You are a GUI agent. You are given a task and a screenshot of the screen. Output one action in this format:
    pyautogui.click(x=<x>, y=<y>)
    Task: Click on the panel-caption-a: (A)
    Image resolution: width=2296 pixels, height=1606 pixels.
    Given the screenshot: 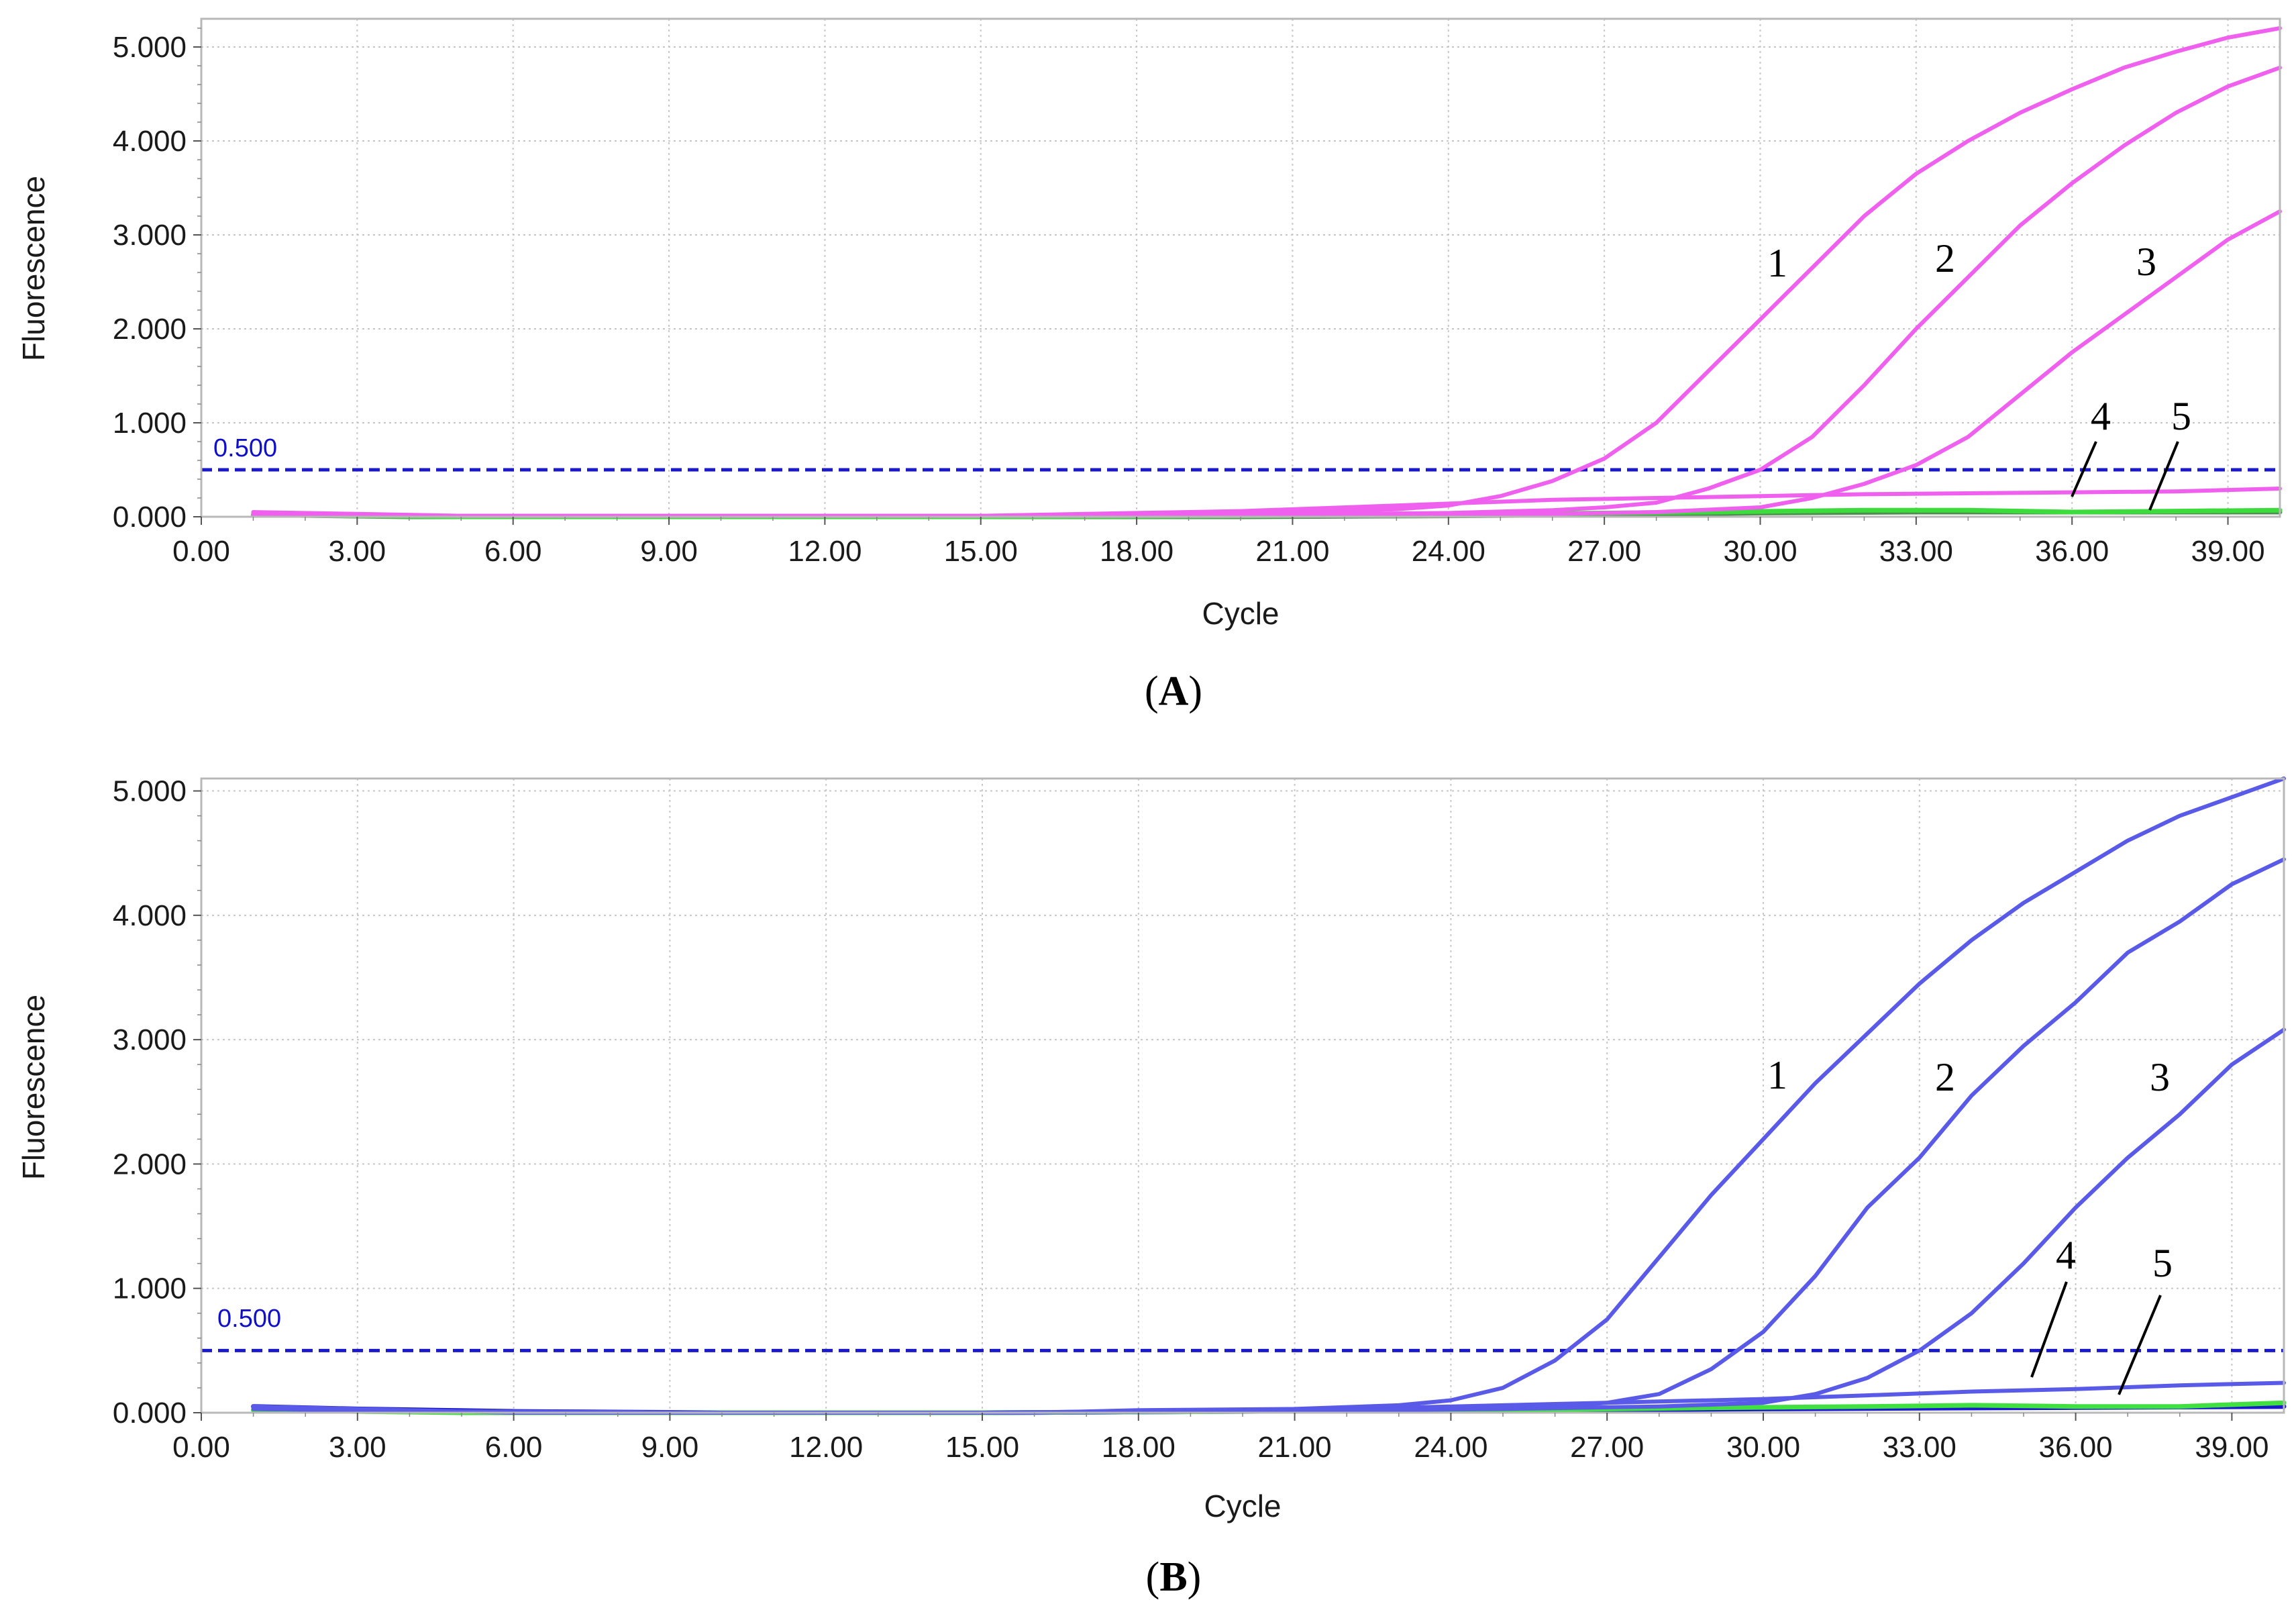 What is the action you would take?
    pyautogui.click(x=1173, y=691)
    